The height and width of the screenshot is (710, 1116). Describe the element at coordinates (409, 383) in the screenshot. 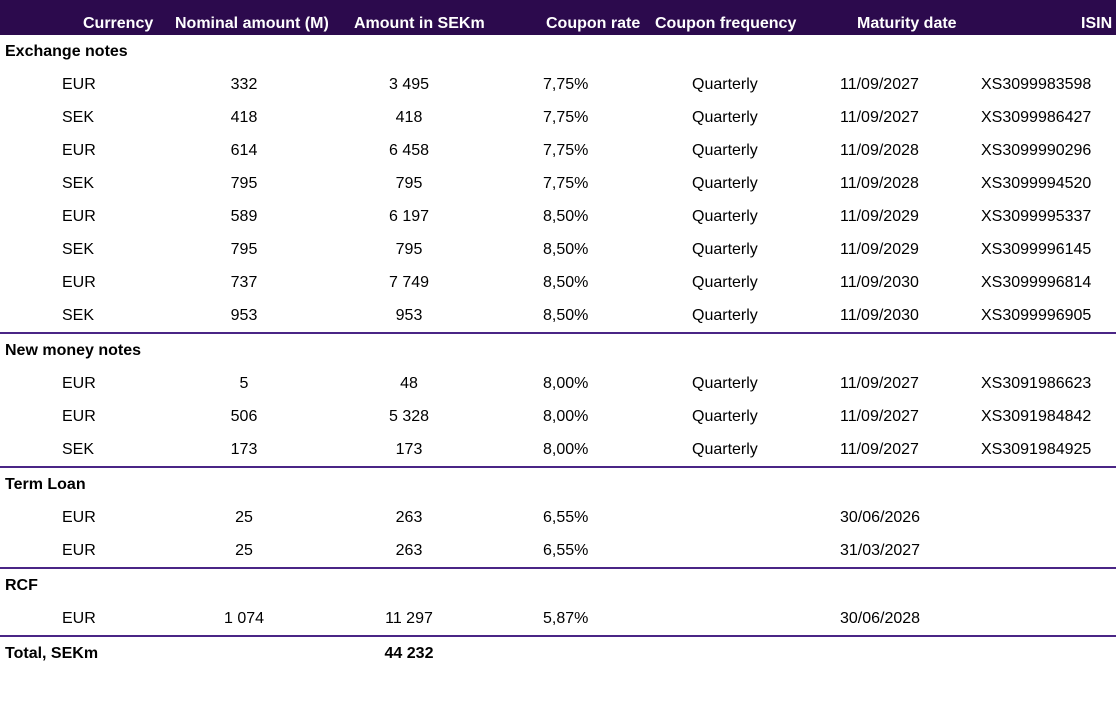

I see `cell-amount-sek: 48` at that location.